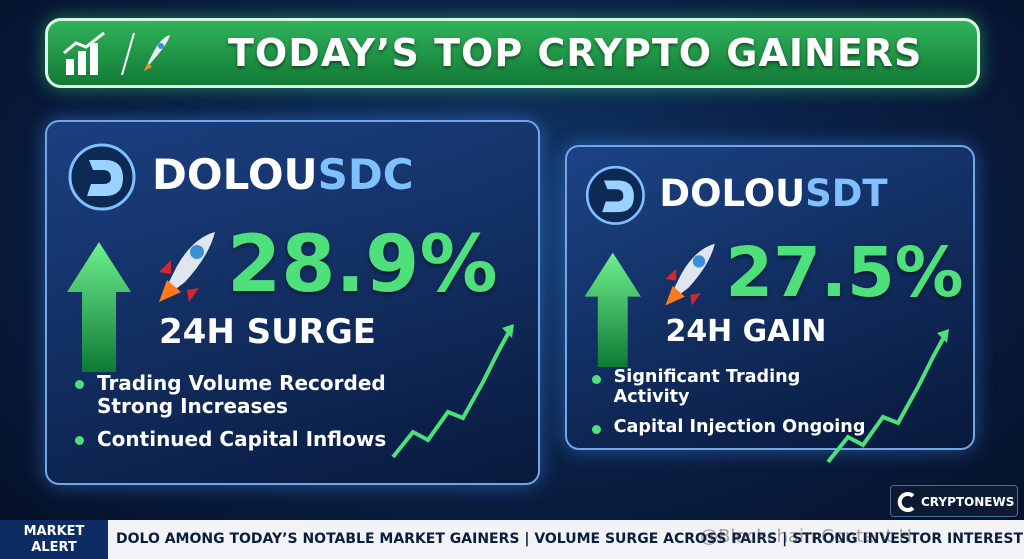 This screenshot has width=1024, height=559. What do you see at coordinates (116, 53) in the screenshot?
I see `banner-icons` at bounding box center [116, 53].